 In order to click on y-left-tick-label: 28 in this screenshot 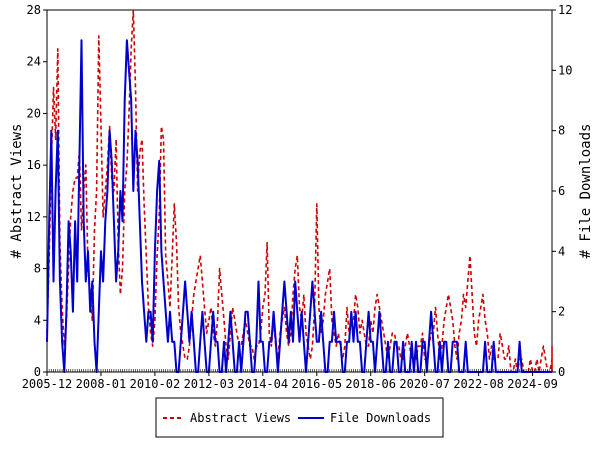, I will do `click(34, 10)`.